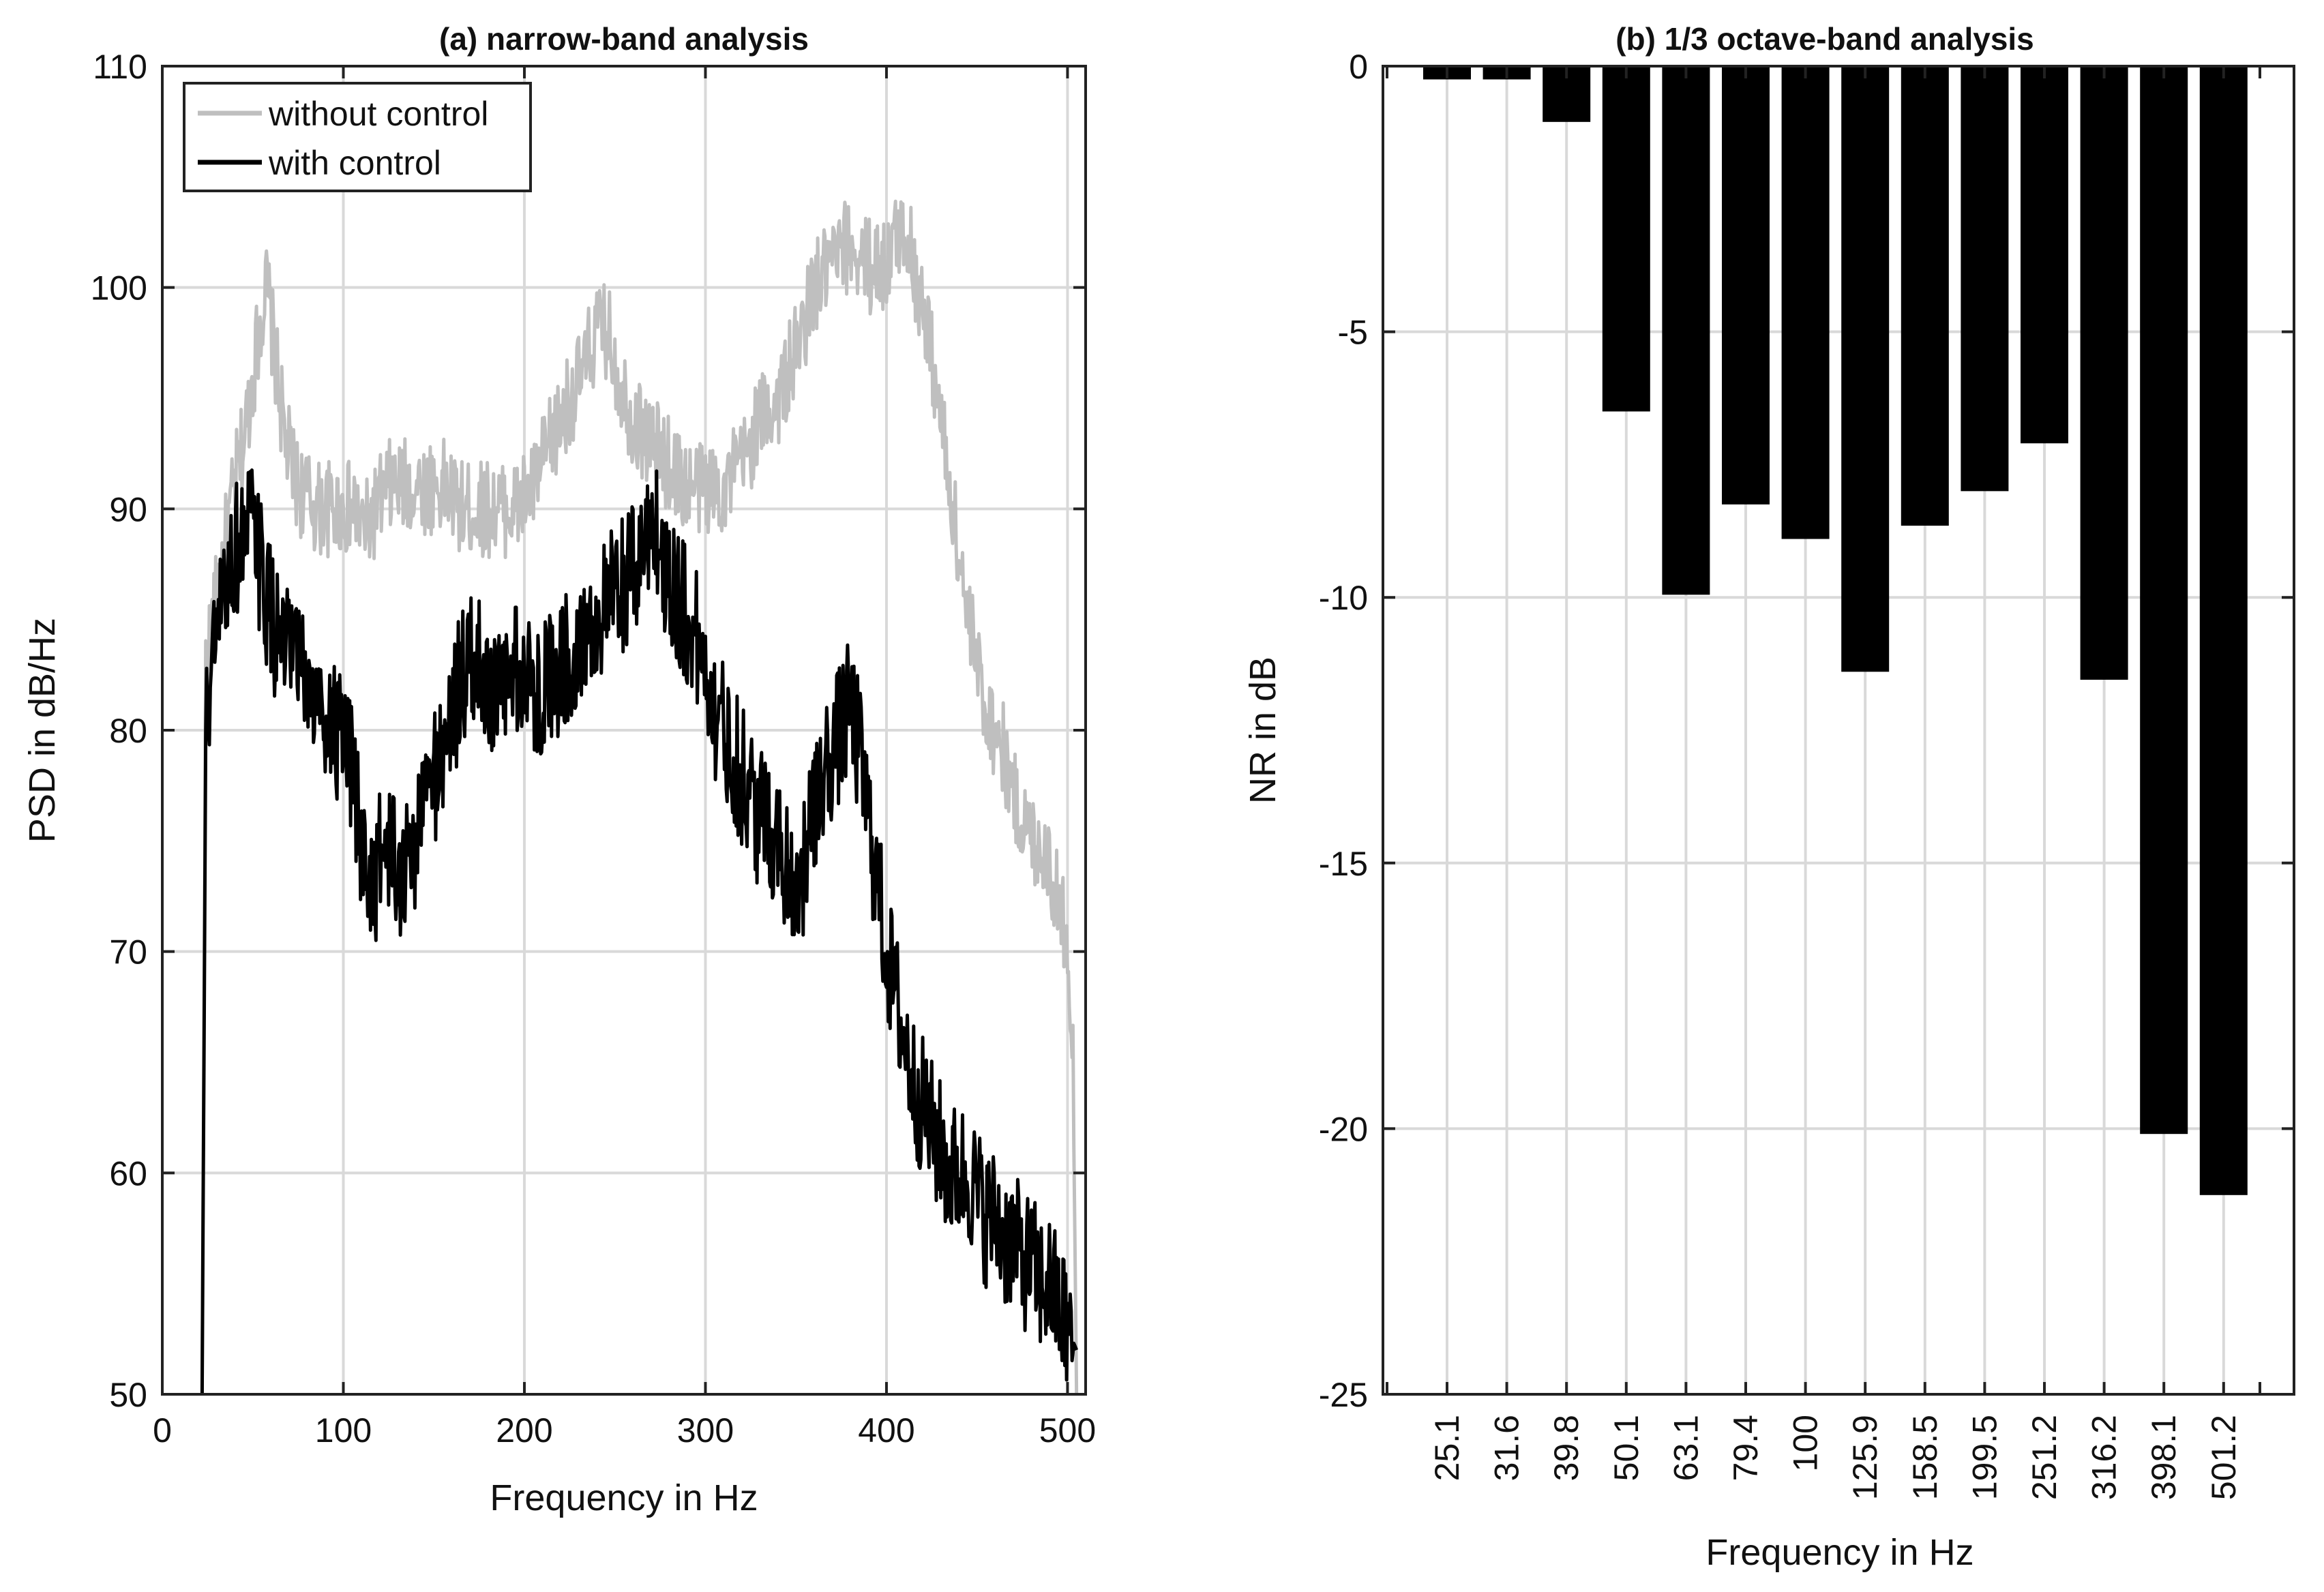 The image size is (2324, 1592). What do you see at coordinates (1343, 864) in the screenshot?
I see `panel-b-y-tick-label: -15` at bounding box center [1343, 864].